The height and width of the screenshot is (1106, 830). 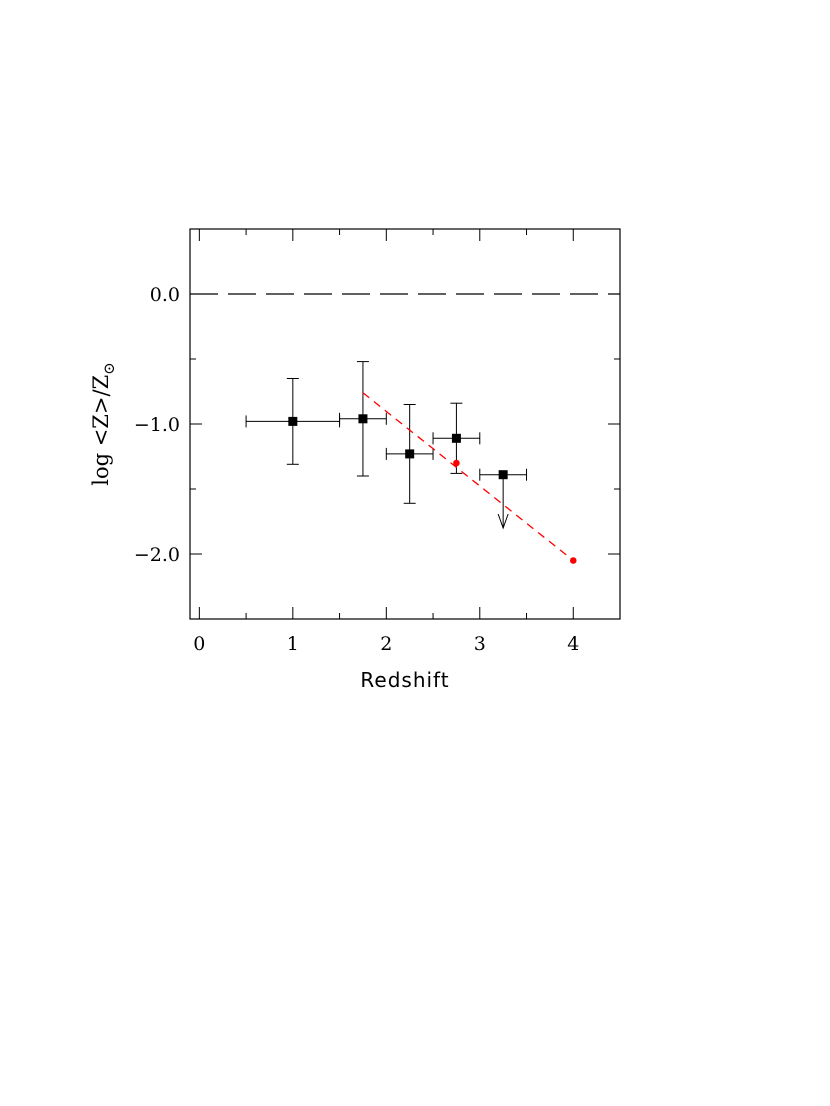 What do you see at coordinates (157, 425) in the screenshot?
I see `y-tick-label: −1.0` at bounding box center [157, 425].